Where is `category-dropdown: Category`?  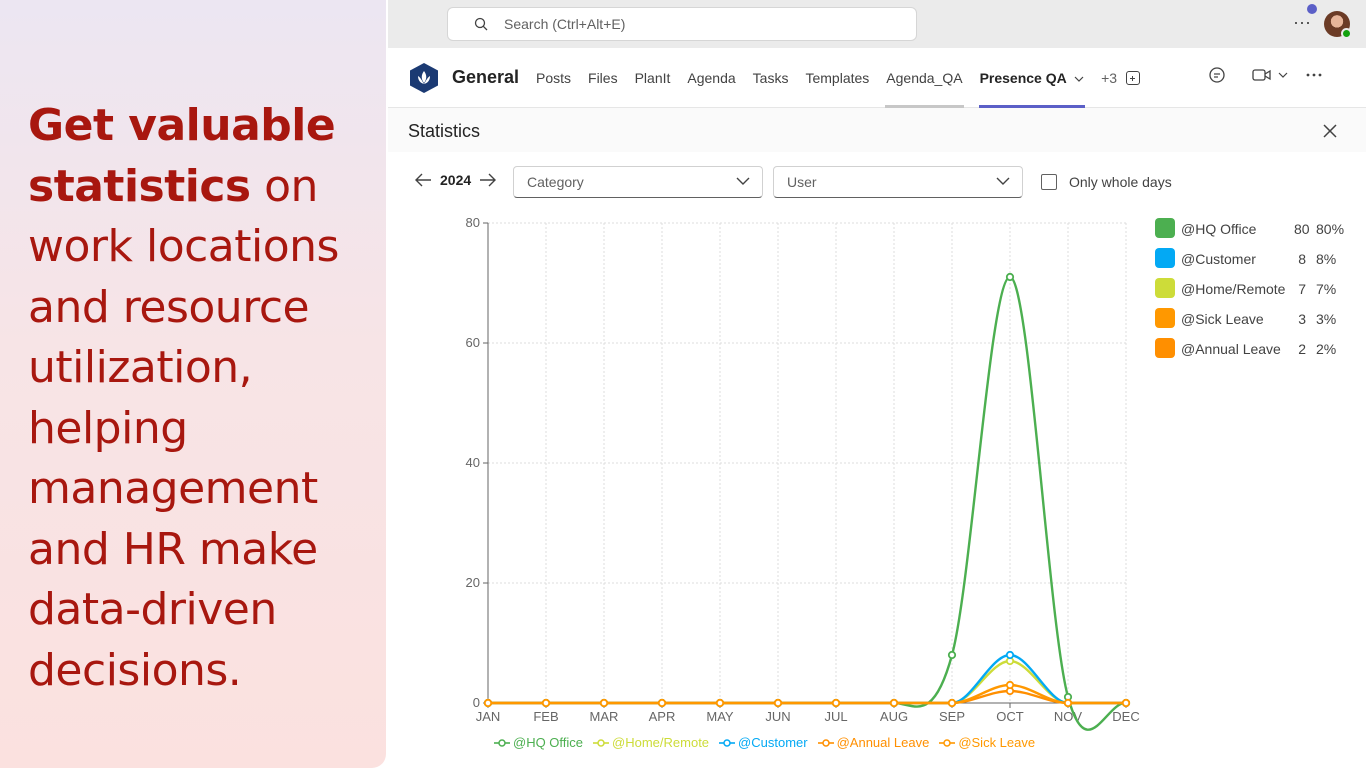 category-dropdown: Category is located at coordinates (638, 182).